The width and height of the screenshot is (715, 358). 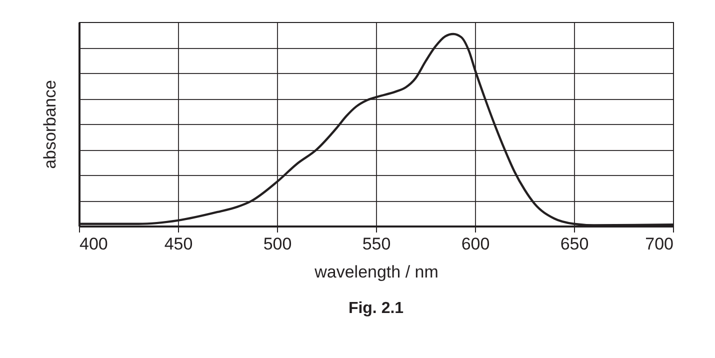 I want to click on x-tick-label: 650, so click(x=574, y=244).